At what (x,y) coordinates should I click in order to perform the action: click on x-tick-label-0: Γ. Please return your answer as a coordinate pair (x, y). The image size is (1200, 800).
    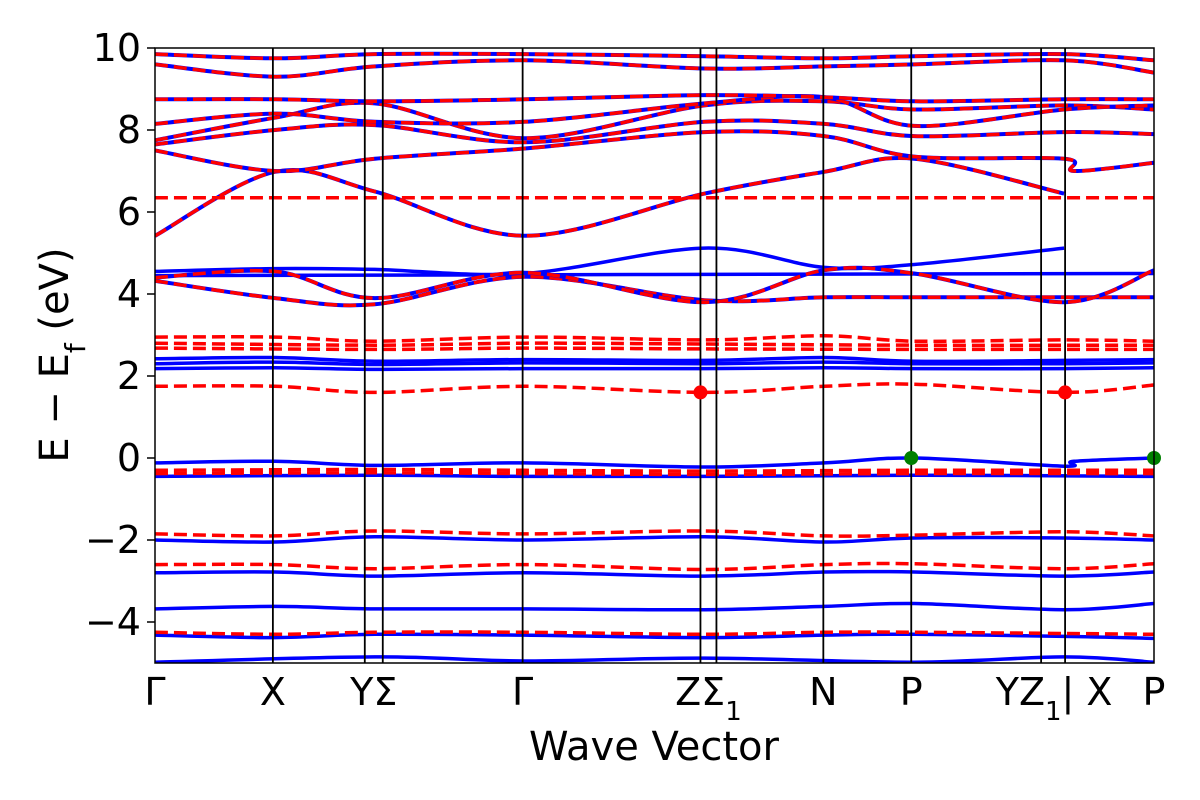
    Looking at the image, I should click on (154, 692).